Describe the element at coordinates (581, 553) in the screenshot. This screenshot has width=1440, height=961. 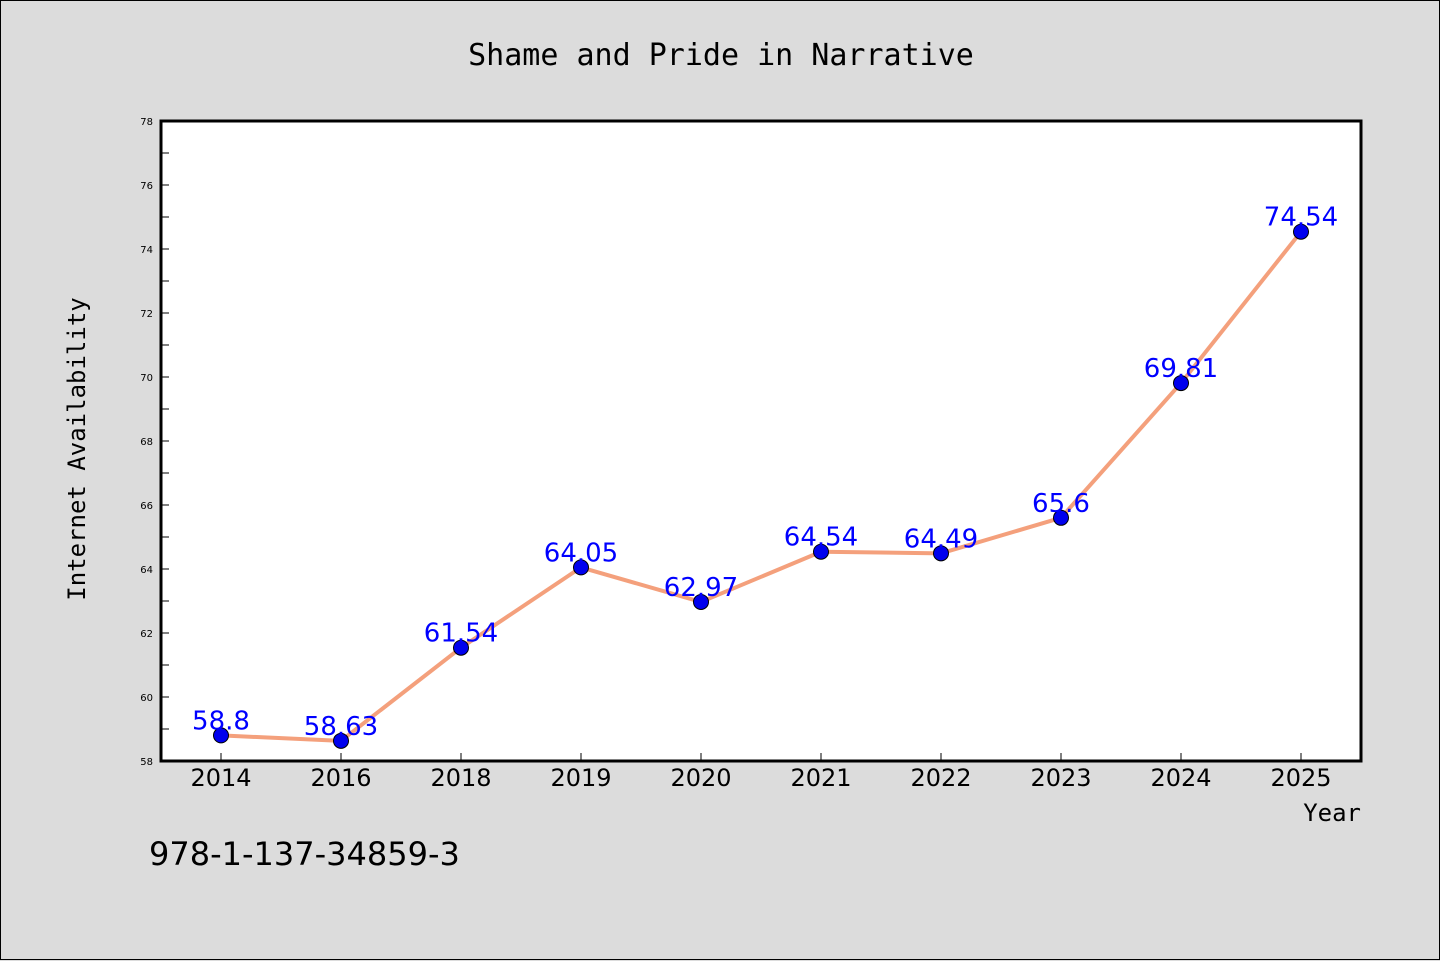
I see `data-label: 64.05` at that location.